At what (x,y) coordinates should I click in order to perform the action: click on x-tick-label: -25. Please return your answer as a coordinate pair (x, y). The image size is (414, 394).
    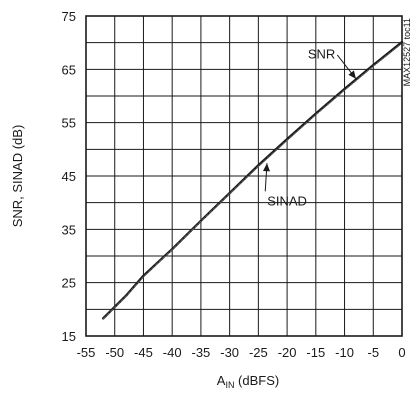
    Looking at the image, I should click on (258, 352).